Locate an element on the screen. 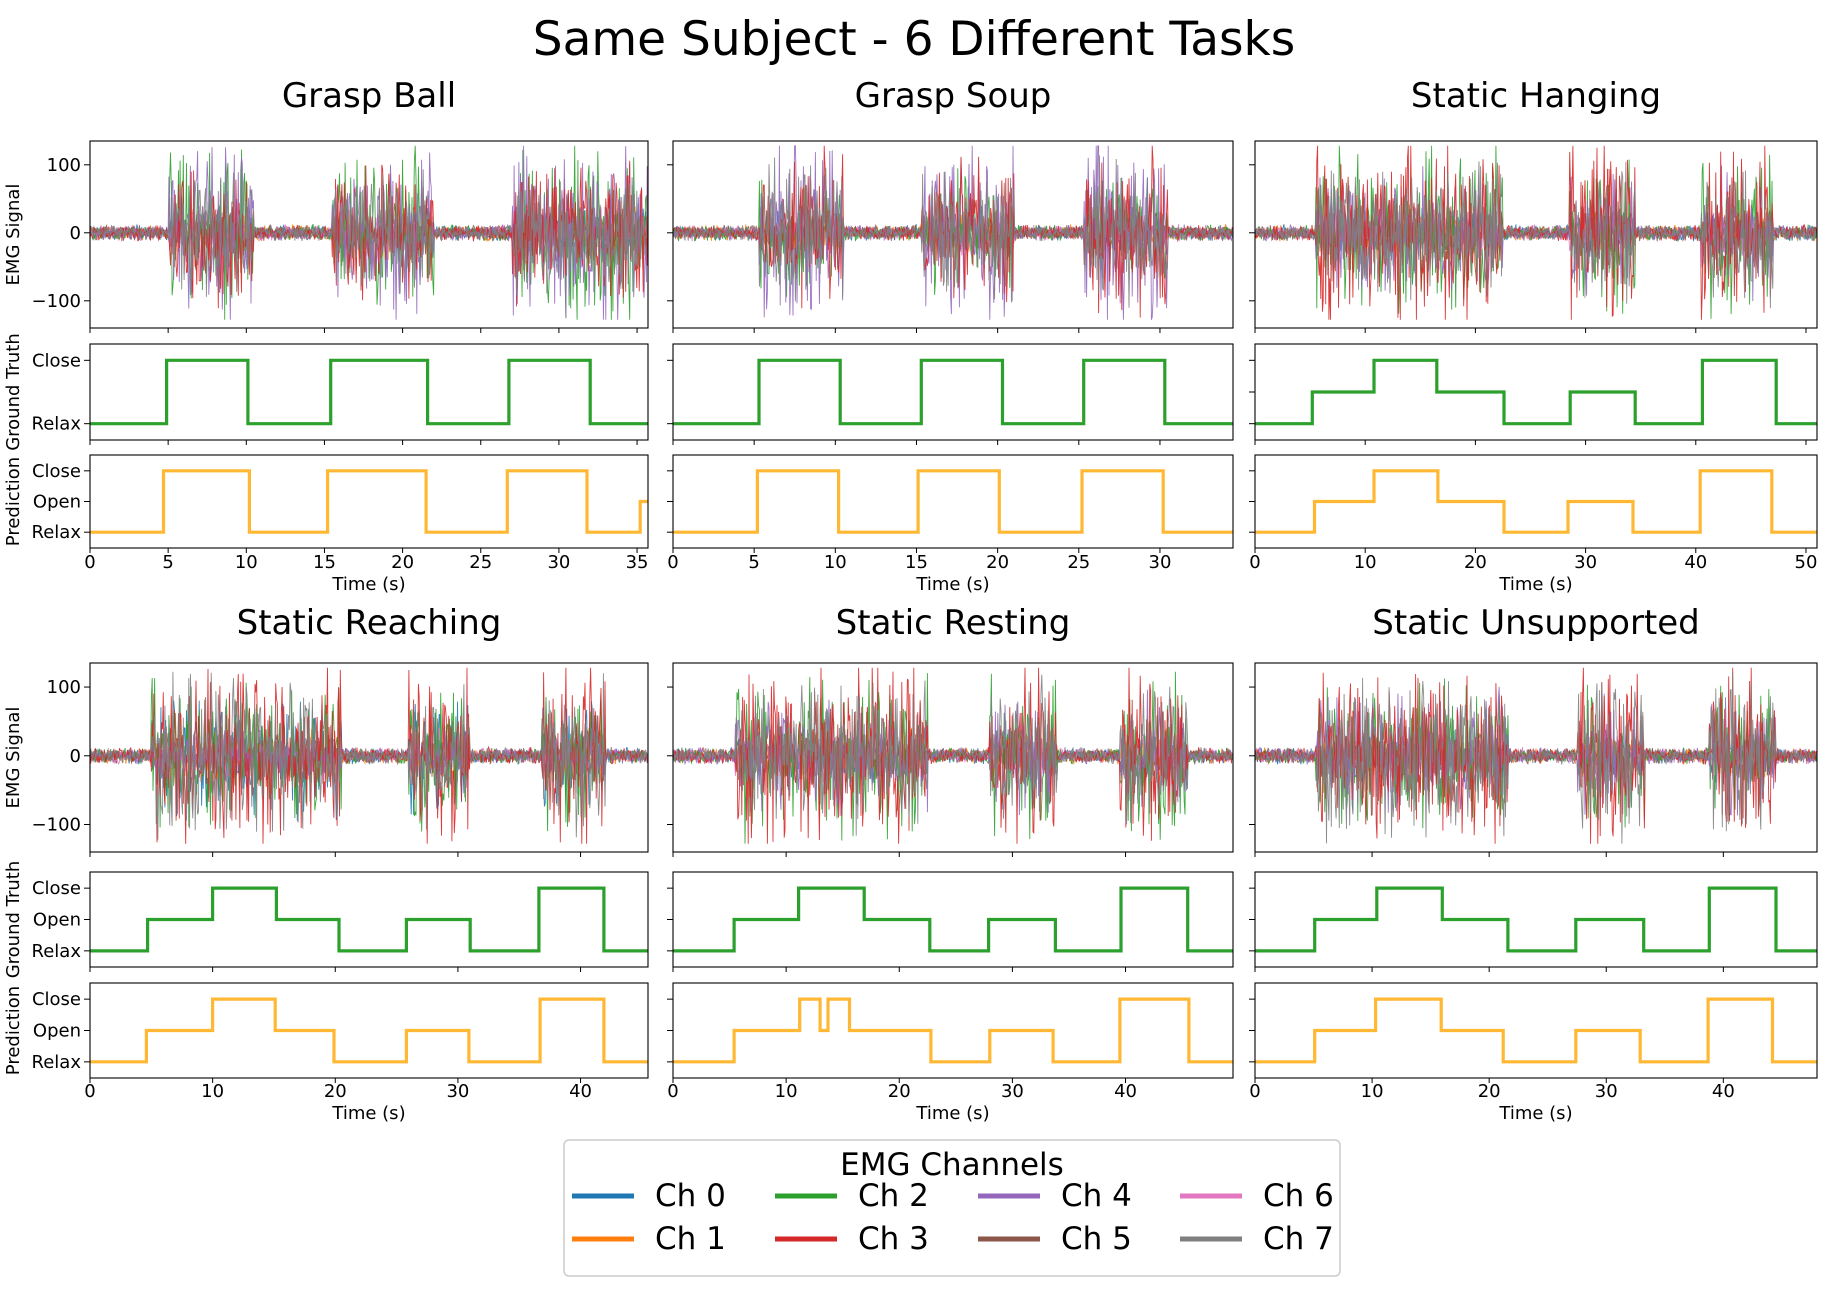 The image size is (1828, 1296). legend-items: Ch 0 Ch 1 Ch 2 Ch 3 Ch 4 Ch 5 Ch 6 Ch 7 is located at coordinates (953, 1217).